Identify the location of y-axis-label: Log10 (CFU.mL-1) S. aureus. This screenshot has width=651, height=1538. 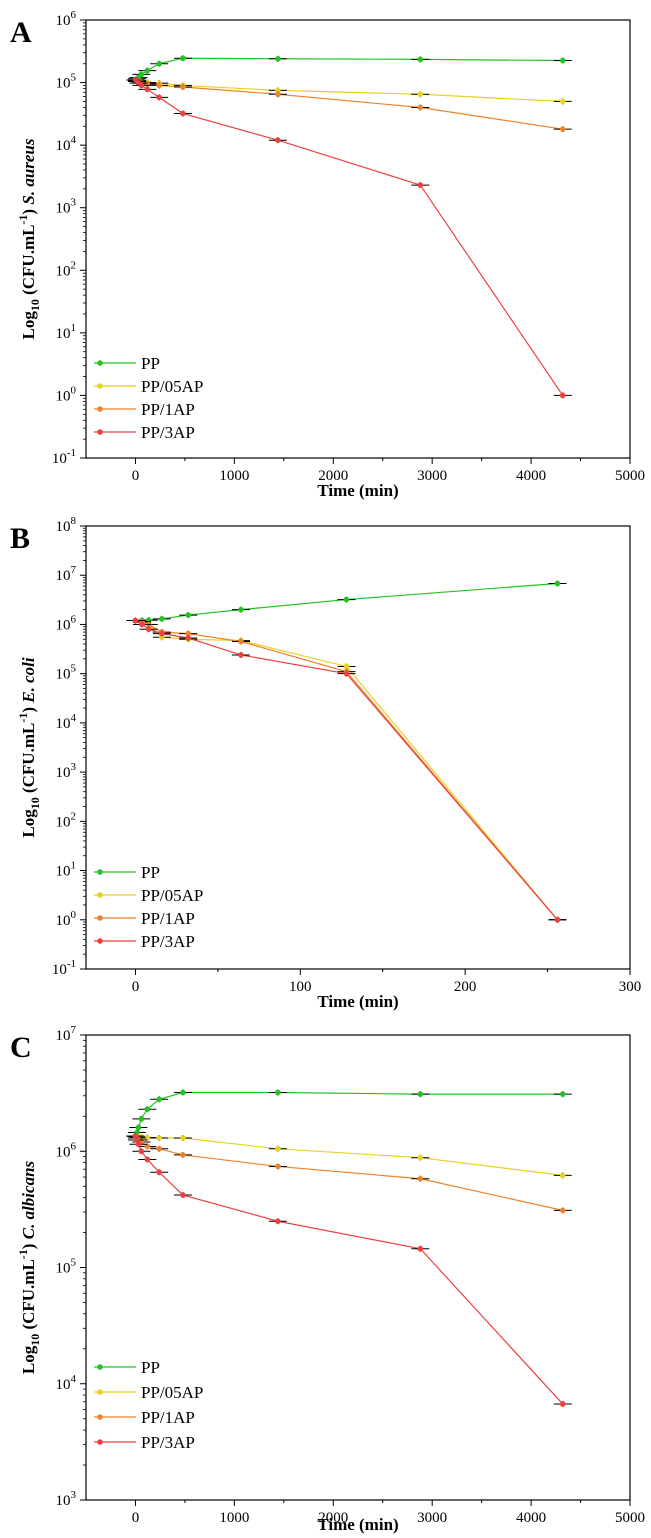
(29, 238).